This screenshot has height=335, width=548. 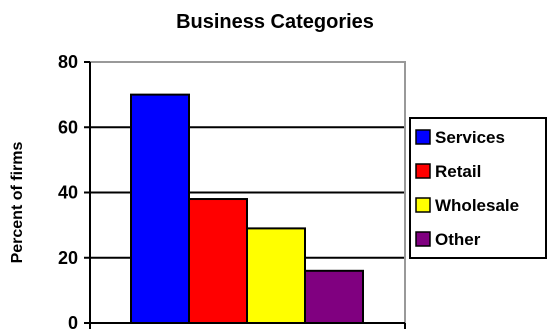 What do you see at coordinates (68, 258) in the screenshot?
I see `y-tick-label: 20` at bounding box center [68, 258].